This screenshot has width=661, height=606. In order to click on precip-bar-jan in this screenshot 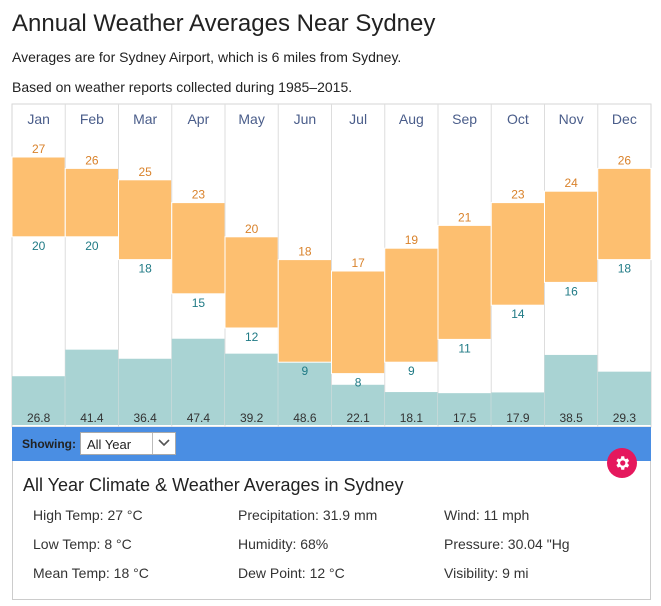, I will do `click(39, 400)`.